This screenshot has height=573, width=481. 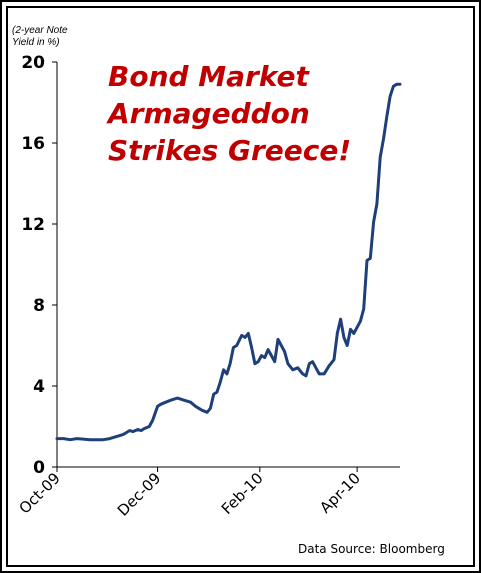 What do you see at coordinates (33, 225) in the screenshot?
I see `y-tick-label: 12` at bounding box center [33, 225].